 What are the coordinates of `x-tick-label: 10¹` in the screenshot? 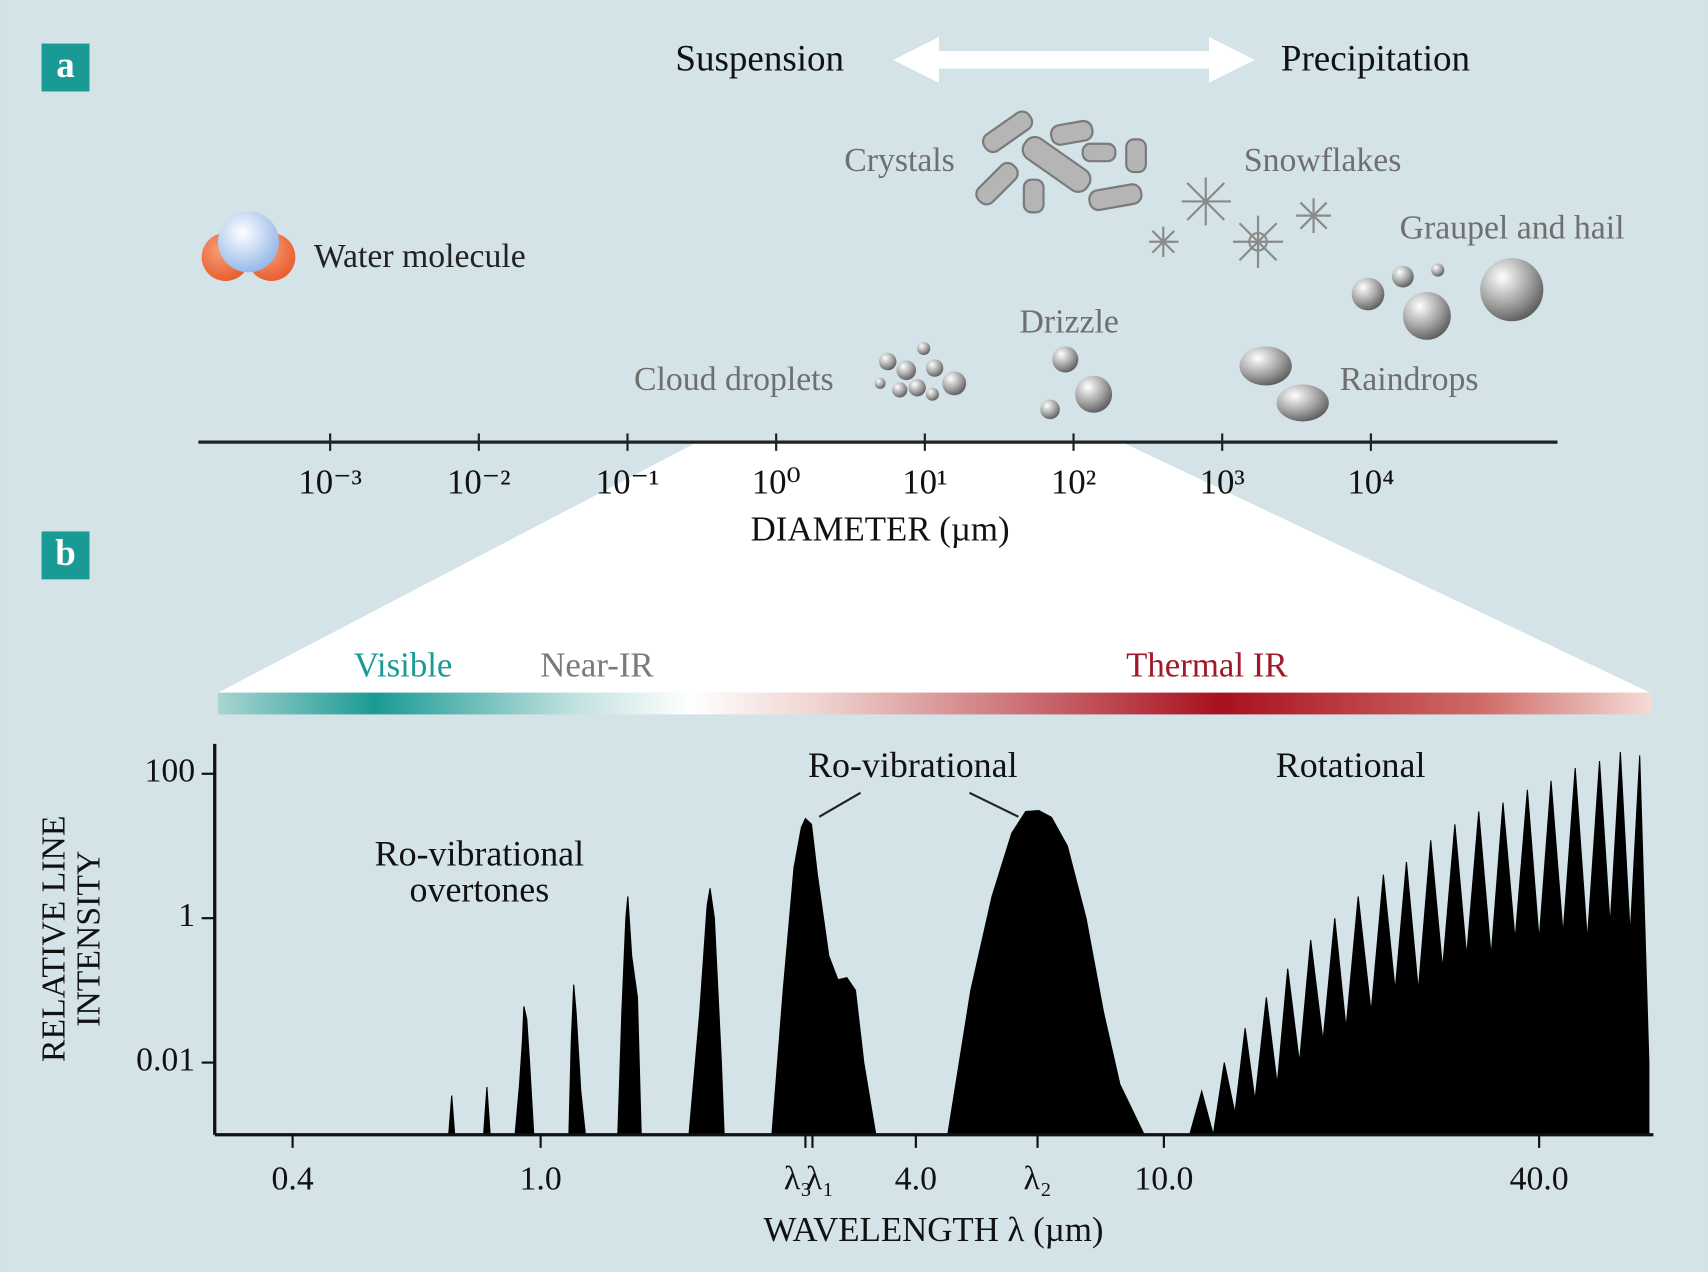 It's located at (924, 482).